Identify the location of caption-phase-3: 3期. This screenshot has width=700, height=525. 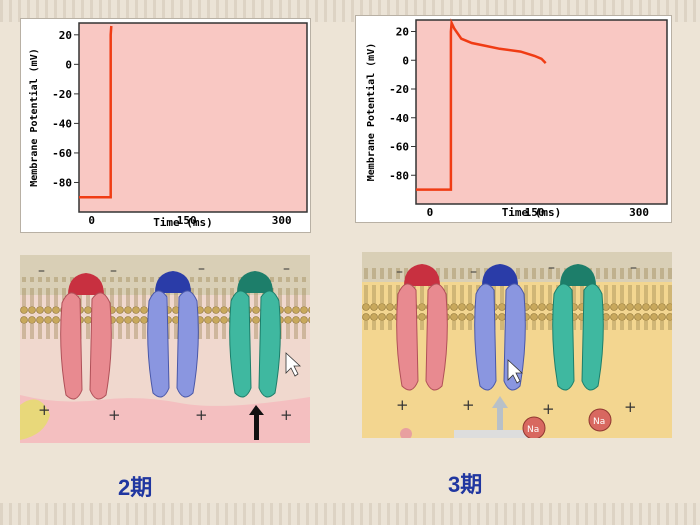
(465, 484).